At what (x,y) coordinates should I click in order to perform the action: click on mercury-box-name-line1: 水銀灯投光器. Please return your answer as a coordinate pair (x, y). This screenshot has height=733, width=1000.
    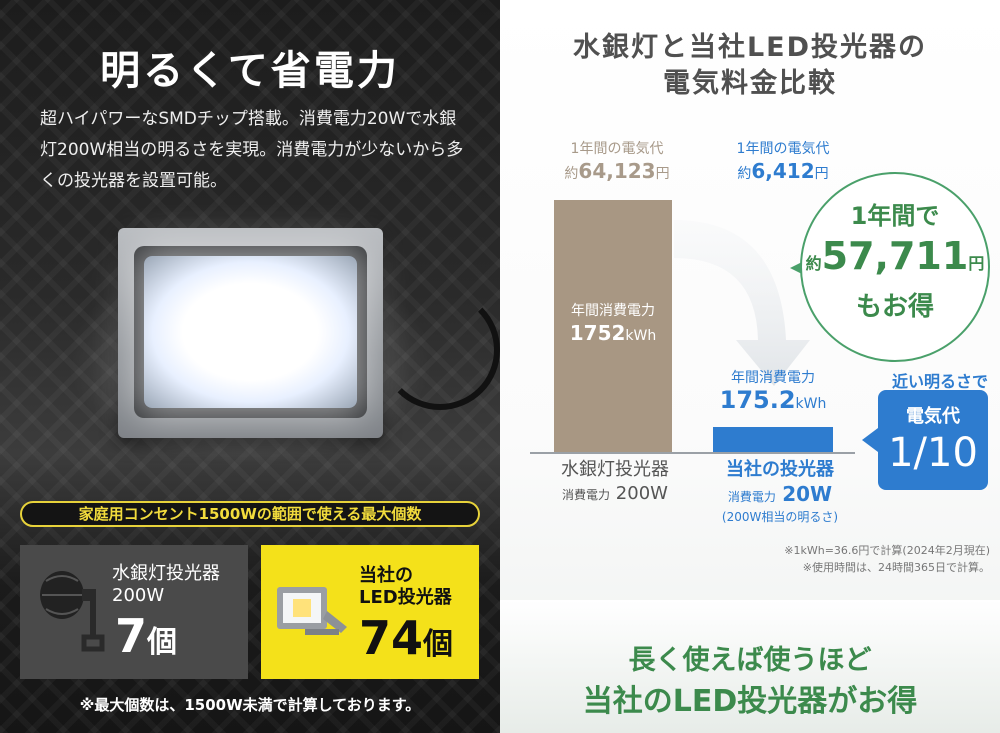
    Looking at the image, I should click on (166, 573).